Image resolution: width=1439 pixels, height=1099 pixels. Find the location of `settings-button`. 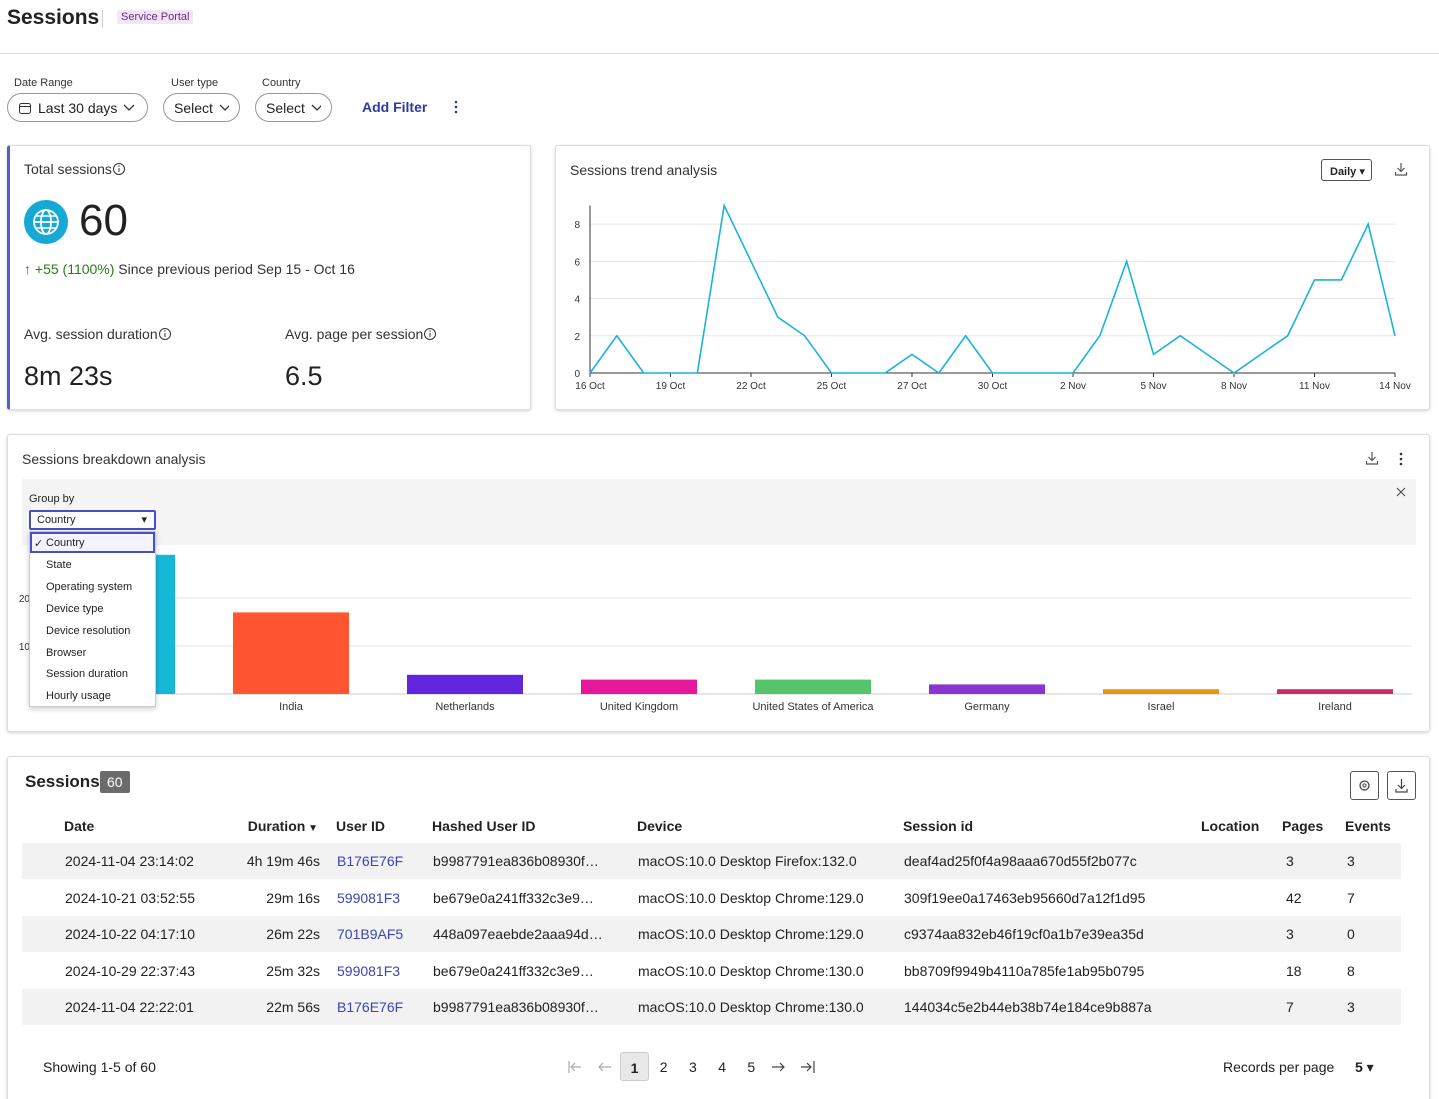

settings-button is located at coordinates (1364, 785).